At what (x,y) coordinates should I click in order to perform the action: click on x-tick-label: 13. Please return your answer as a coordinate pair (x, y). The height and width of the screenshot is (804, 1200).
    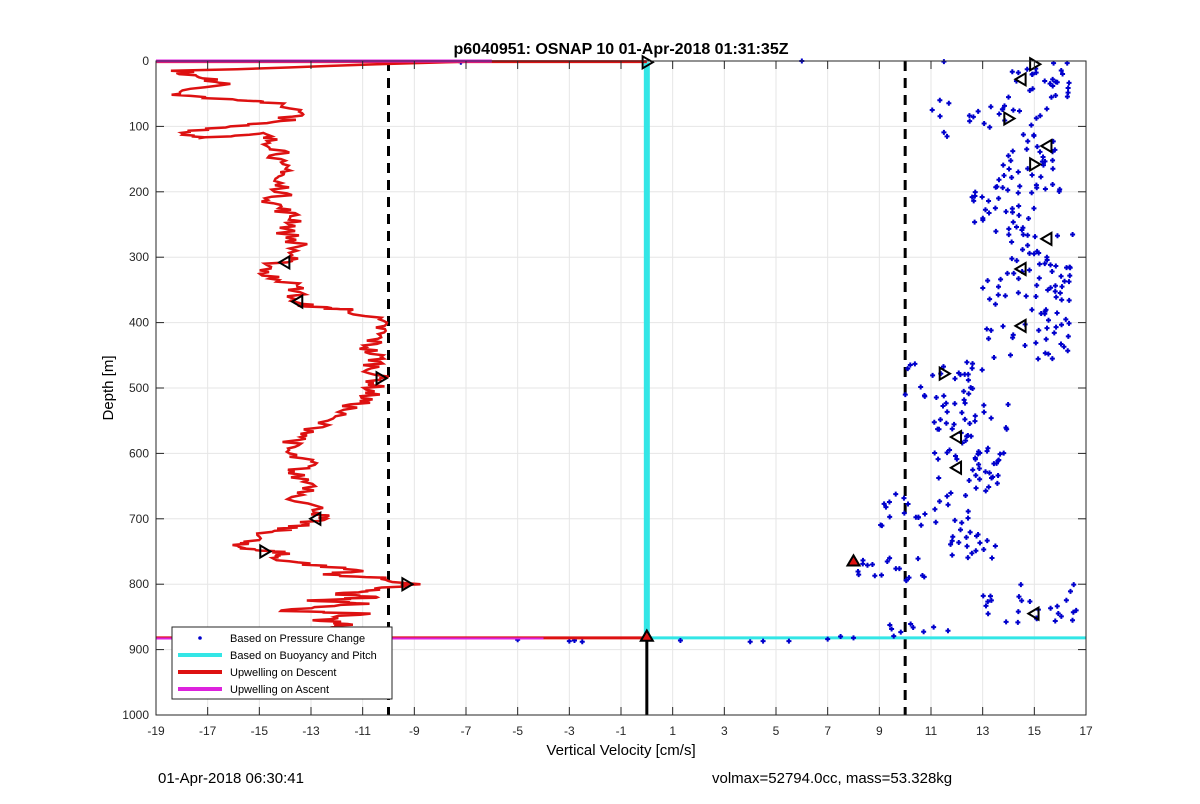
    Looking at the image, I should click on (983, 731).